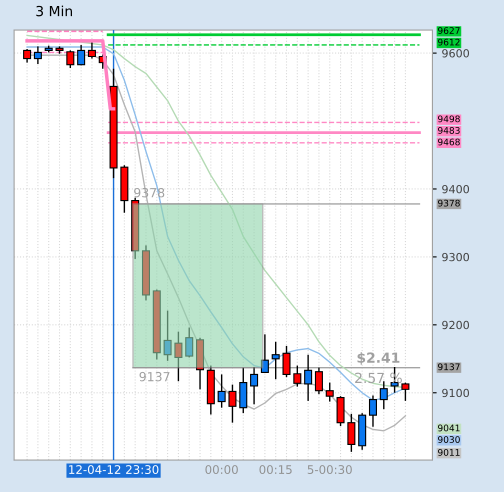  What do you see at coordinates (449, 130) in the screenshot?
I see `ref-line-label: 9483` at bounding box center [449, 130].